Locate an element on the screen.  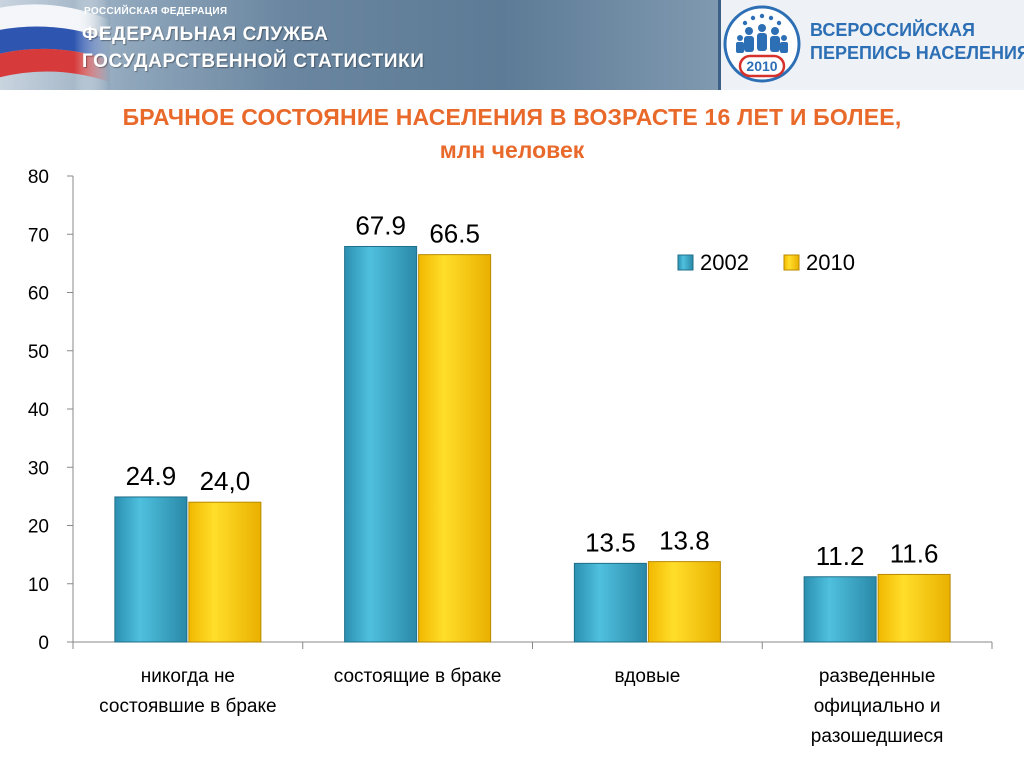
data-label-2010-2: 13.8 is located at coordinates (684, 541).